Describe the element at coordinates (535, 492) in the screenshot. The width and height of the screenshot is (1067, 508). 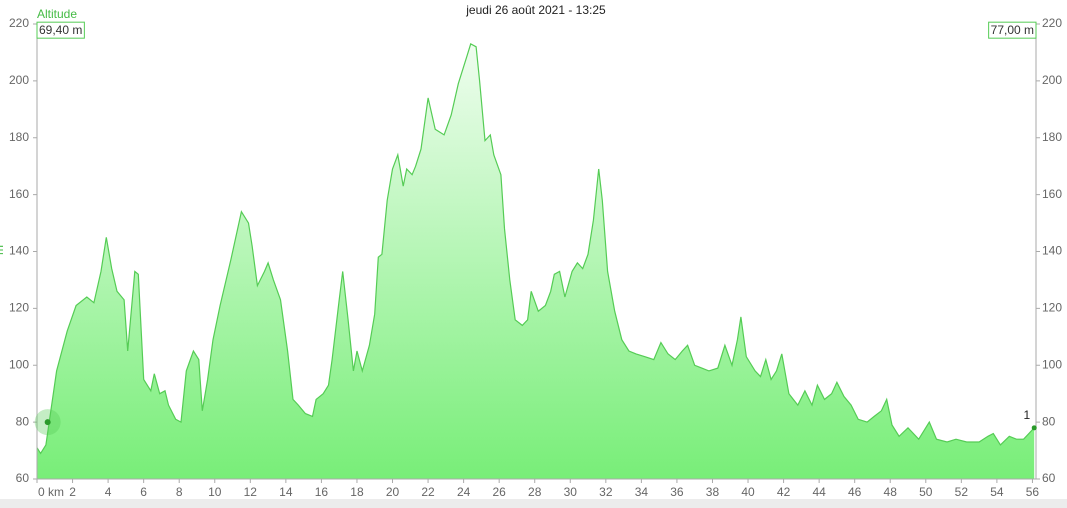
I see `x-tick-label: 28` at that location.